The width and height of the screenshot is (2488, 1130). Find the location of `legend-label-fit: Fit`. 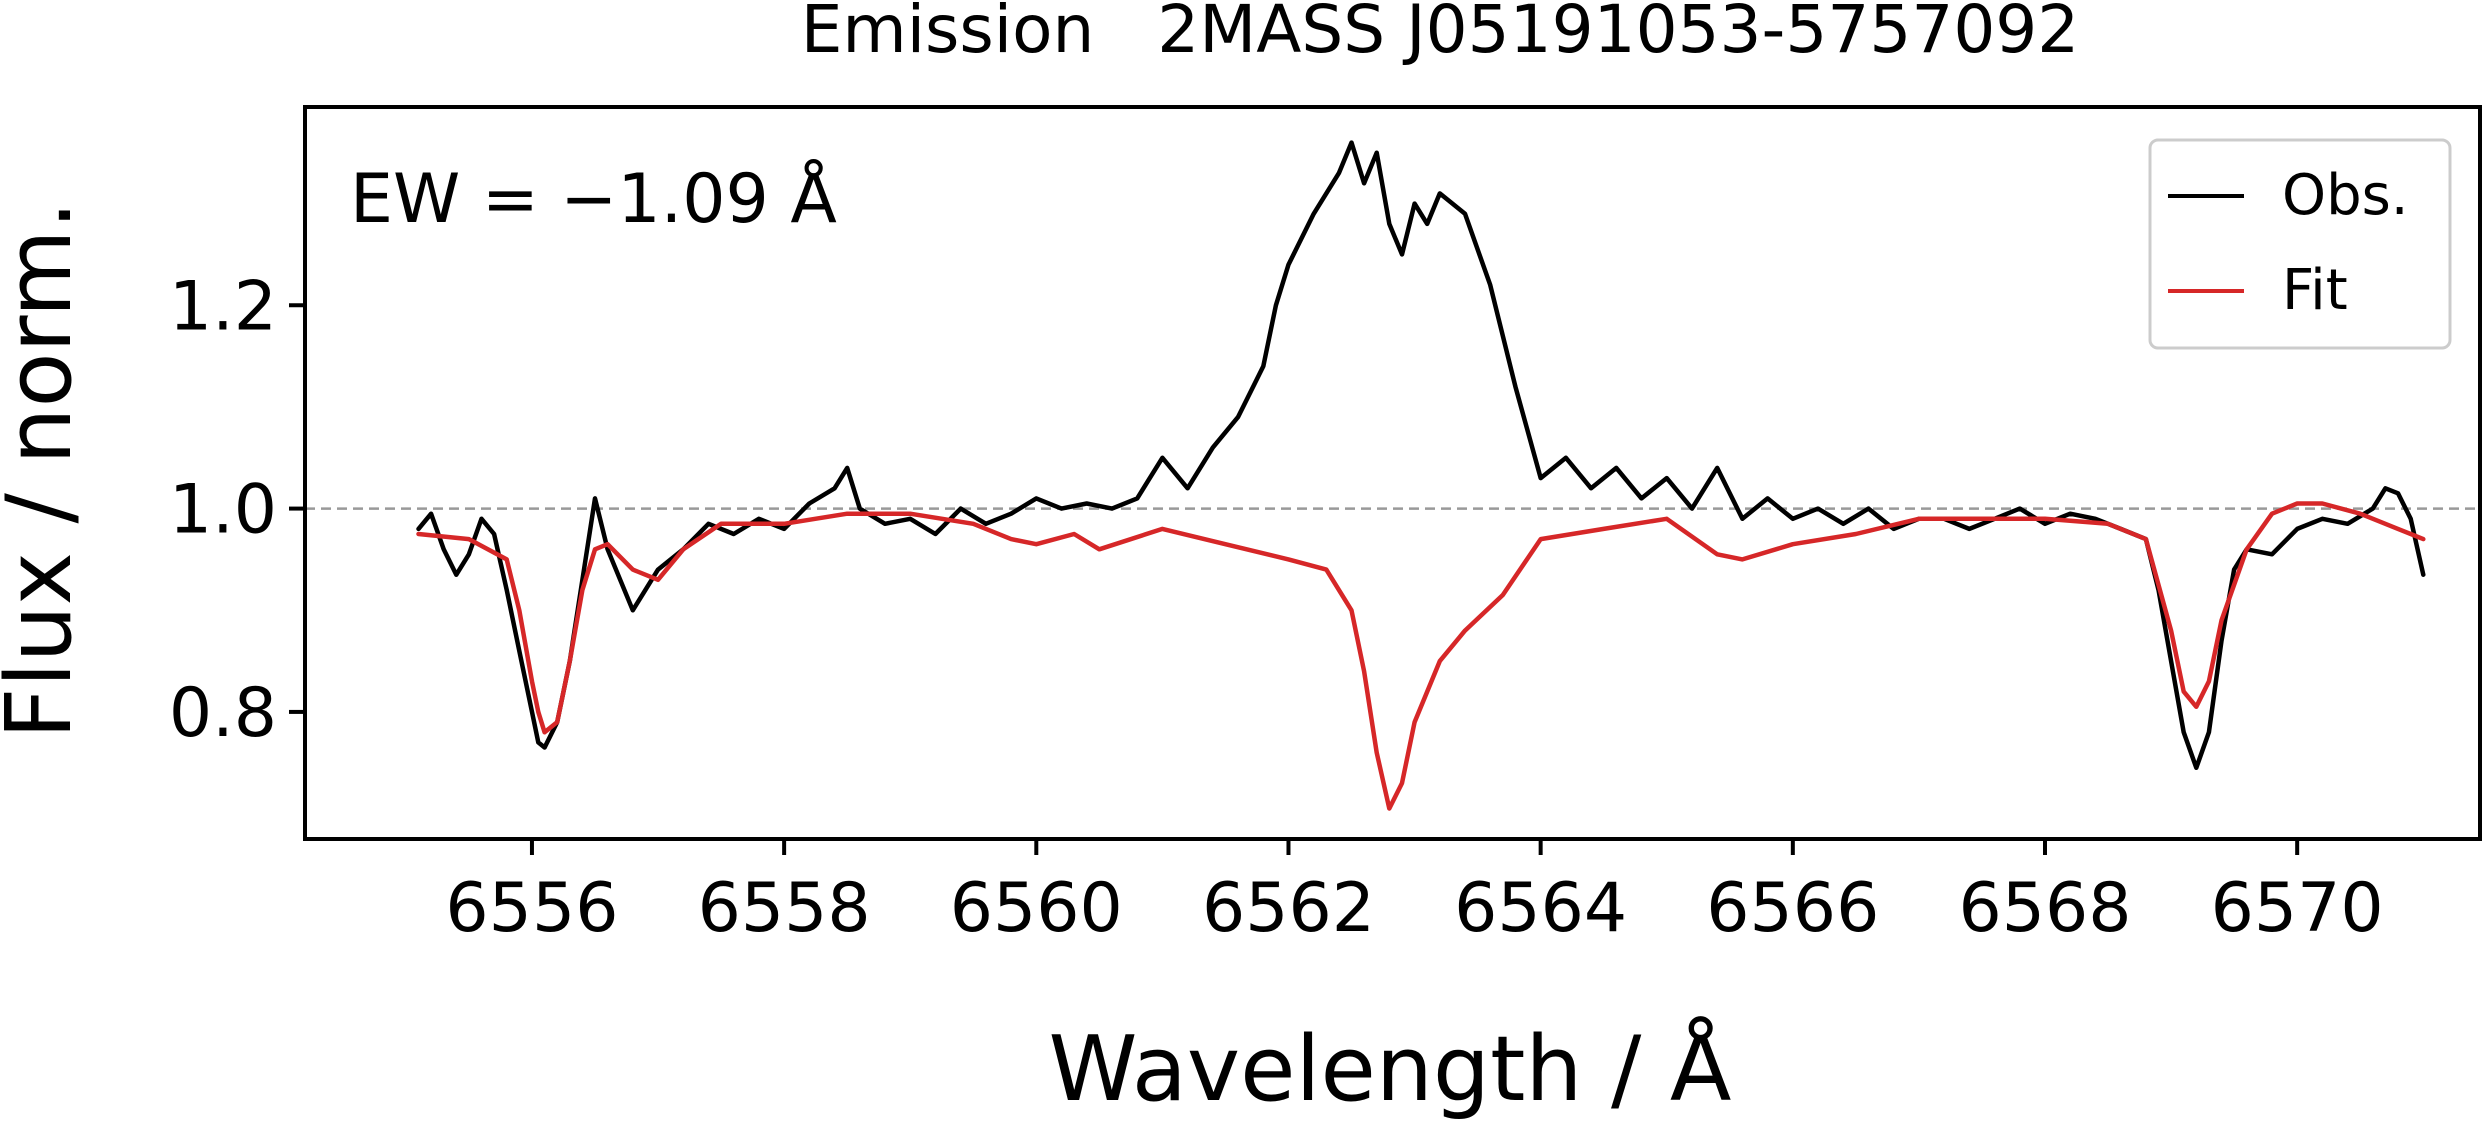

legend-label-fit: Fit is located at coordinates (2315, 290).